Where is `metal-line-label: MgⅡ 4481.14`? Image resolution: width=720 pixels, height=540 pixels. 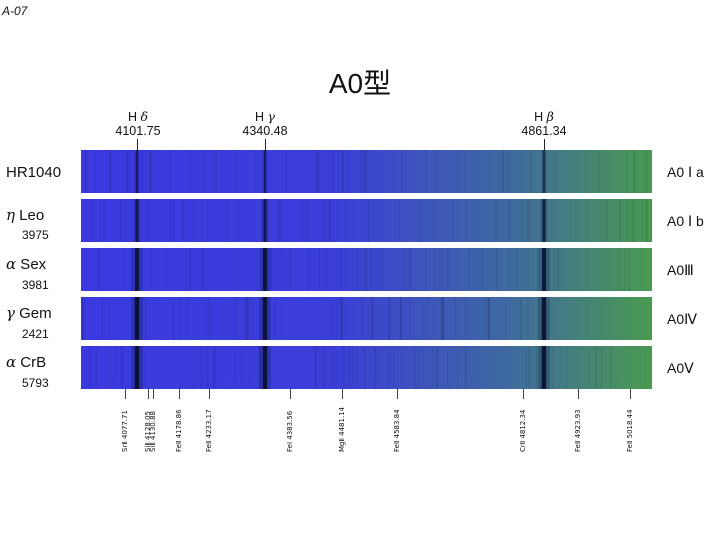
metal-line-label: MgⅡ 4481.14 is located at coordinates (342, 429).